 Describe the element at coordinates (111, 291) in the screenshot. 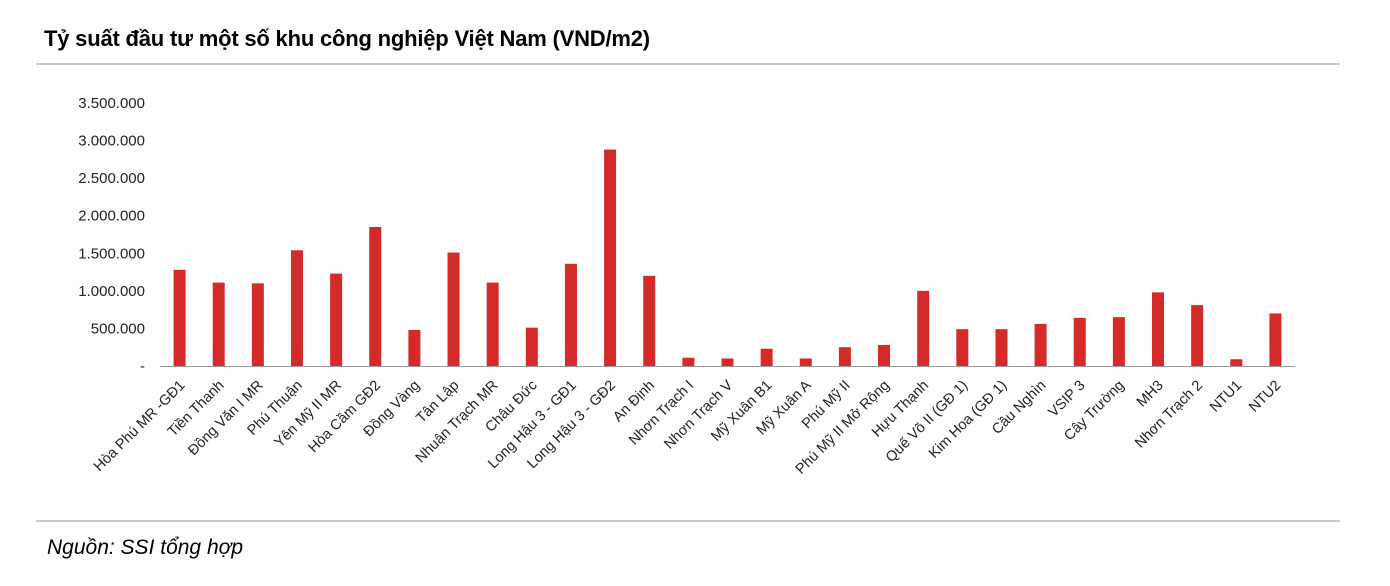

I see `y-tick-label: 1.000.000` at that location.